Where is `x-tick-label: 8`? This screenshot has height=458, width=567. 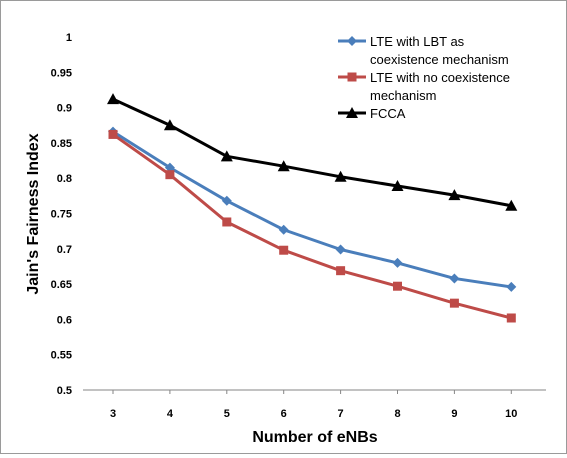
x-tick-label: 8 is located at coordinates (397, 414).